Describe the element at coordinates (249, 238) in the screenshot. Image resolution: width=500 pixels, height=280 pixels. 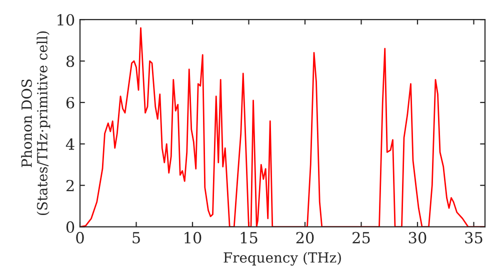
I see `x-tick-label: 15` at that location.